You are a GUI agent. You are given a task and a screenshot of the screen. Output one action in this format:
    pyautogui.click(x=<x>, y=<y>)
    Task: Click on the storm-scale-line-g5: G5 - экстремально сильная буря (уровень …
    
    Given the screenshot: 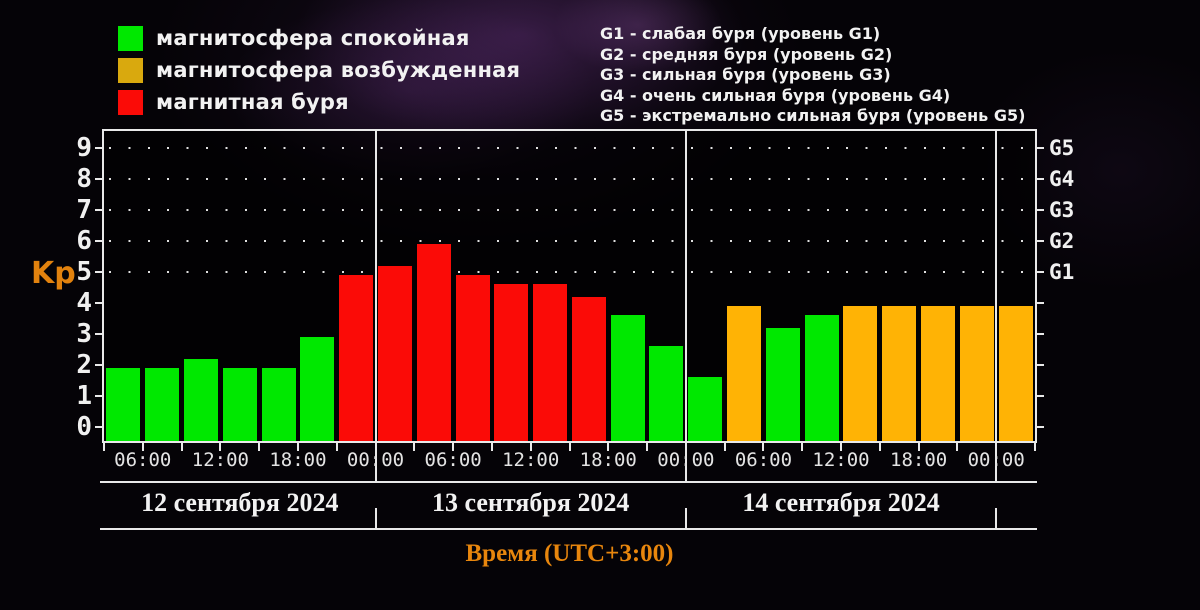 What is the action you would take?
    pyautogui.click(x=813, y=115)
    